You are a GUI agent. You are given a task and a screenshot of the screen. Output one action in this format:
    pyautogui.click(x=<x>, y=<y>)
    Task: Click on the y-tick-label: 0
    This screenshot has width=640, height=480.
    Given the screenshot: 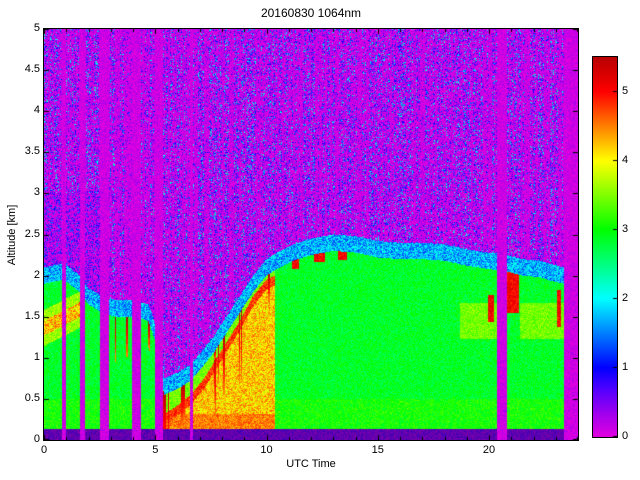 What is the action you would take?
    pyautogui.click(x=36, y=439)
    